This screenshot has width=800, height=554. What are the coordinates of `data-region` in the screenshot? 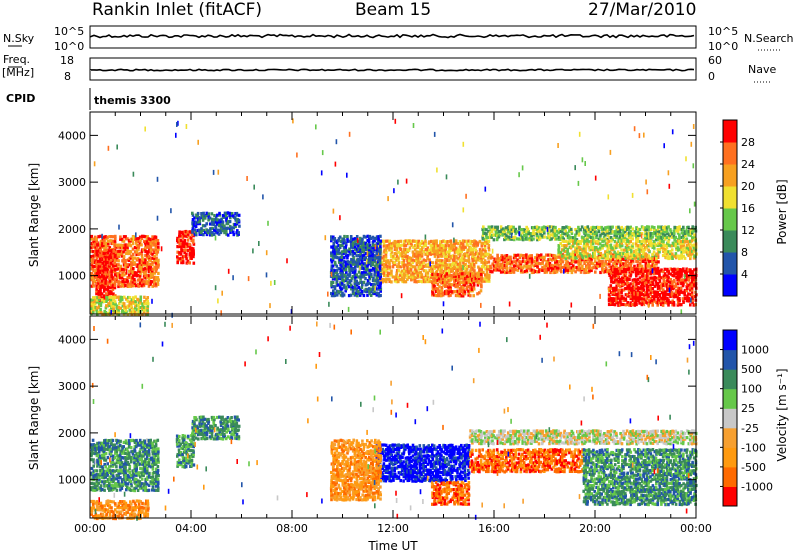 It's located at (356, 266).